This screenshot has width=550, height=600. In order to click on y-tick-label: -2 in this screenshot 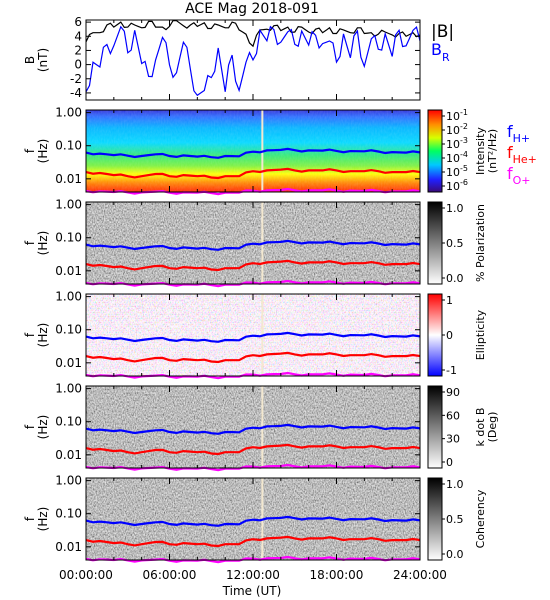, I will do `click(76, 79)`.